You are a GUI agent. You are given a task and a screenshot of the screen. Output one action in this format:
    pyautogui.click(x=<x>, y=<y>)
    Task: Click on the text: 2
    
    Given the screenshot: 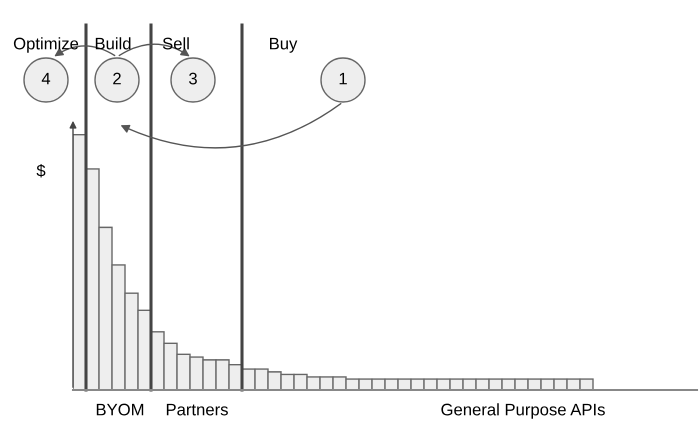 What is the action you would take?
    pyautogui.click(x=117, y=78)
    